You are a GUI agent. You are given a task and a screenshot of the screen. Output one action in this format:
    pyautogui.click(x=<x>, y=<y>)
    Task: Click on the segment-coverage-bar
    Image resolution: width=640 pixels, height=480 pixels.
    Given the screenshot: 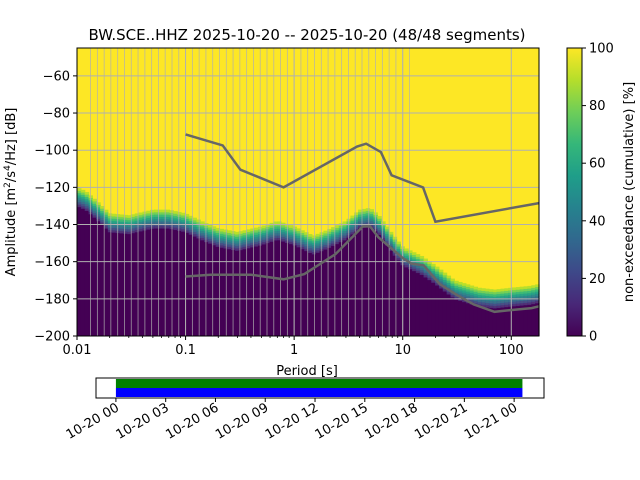 What is the action you would take?
    pyautogui.click(x=319, y=392)
    